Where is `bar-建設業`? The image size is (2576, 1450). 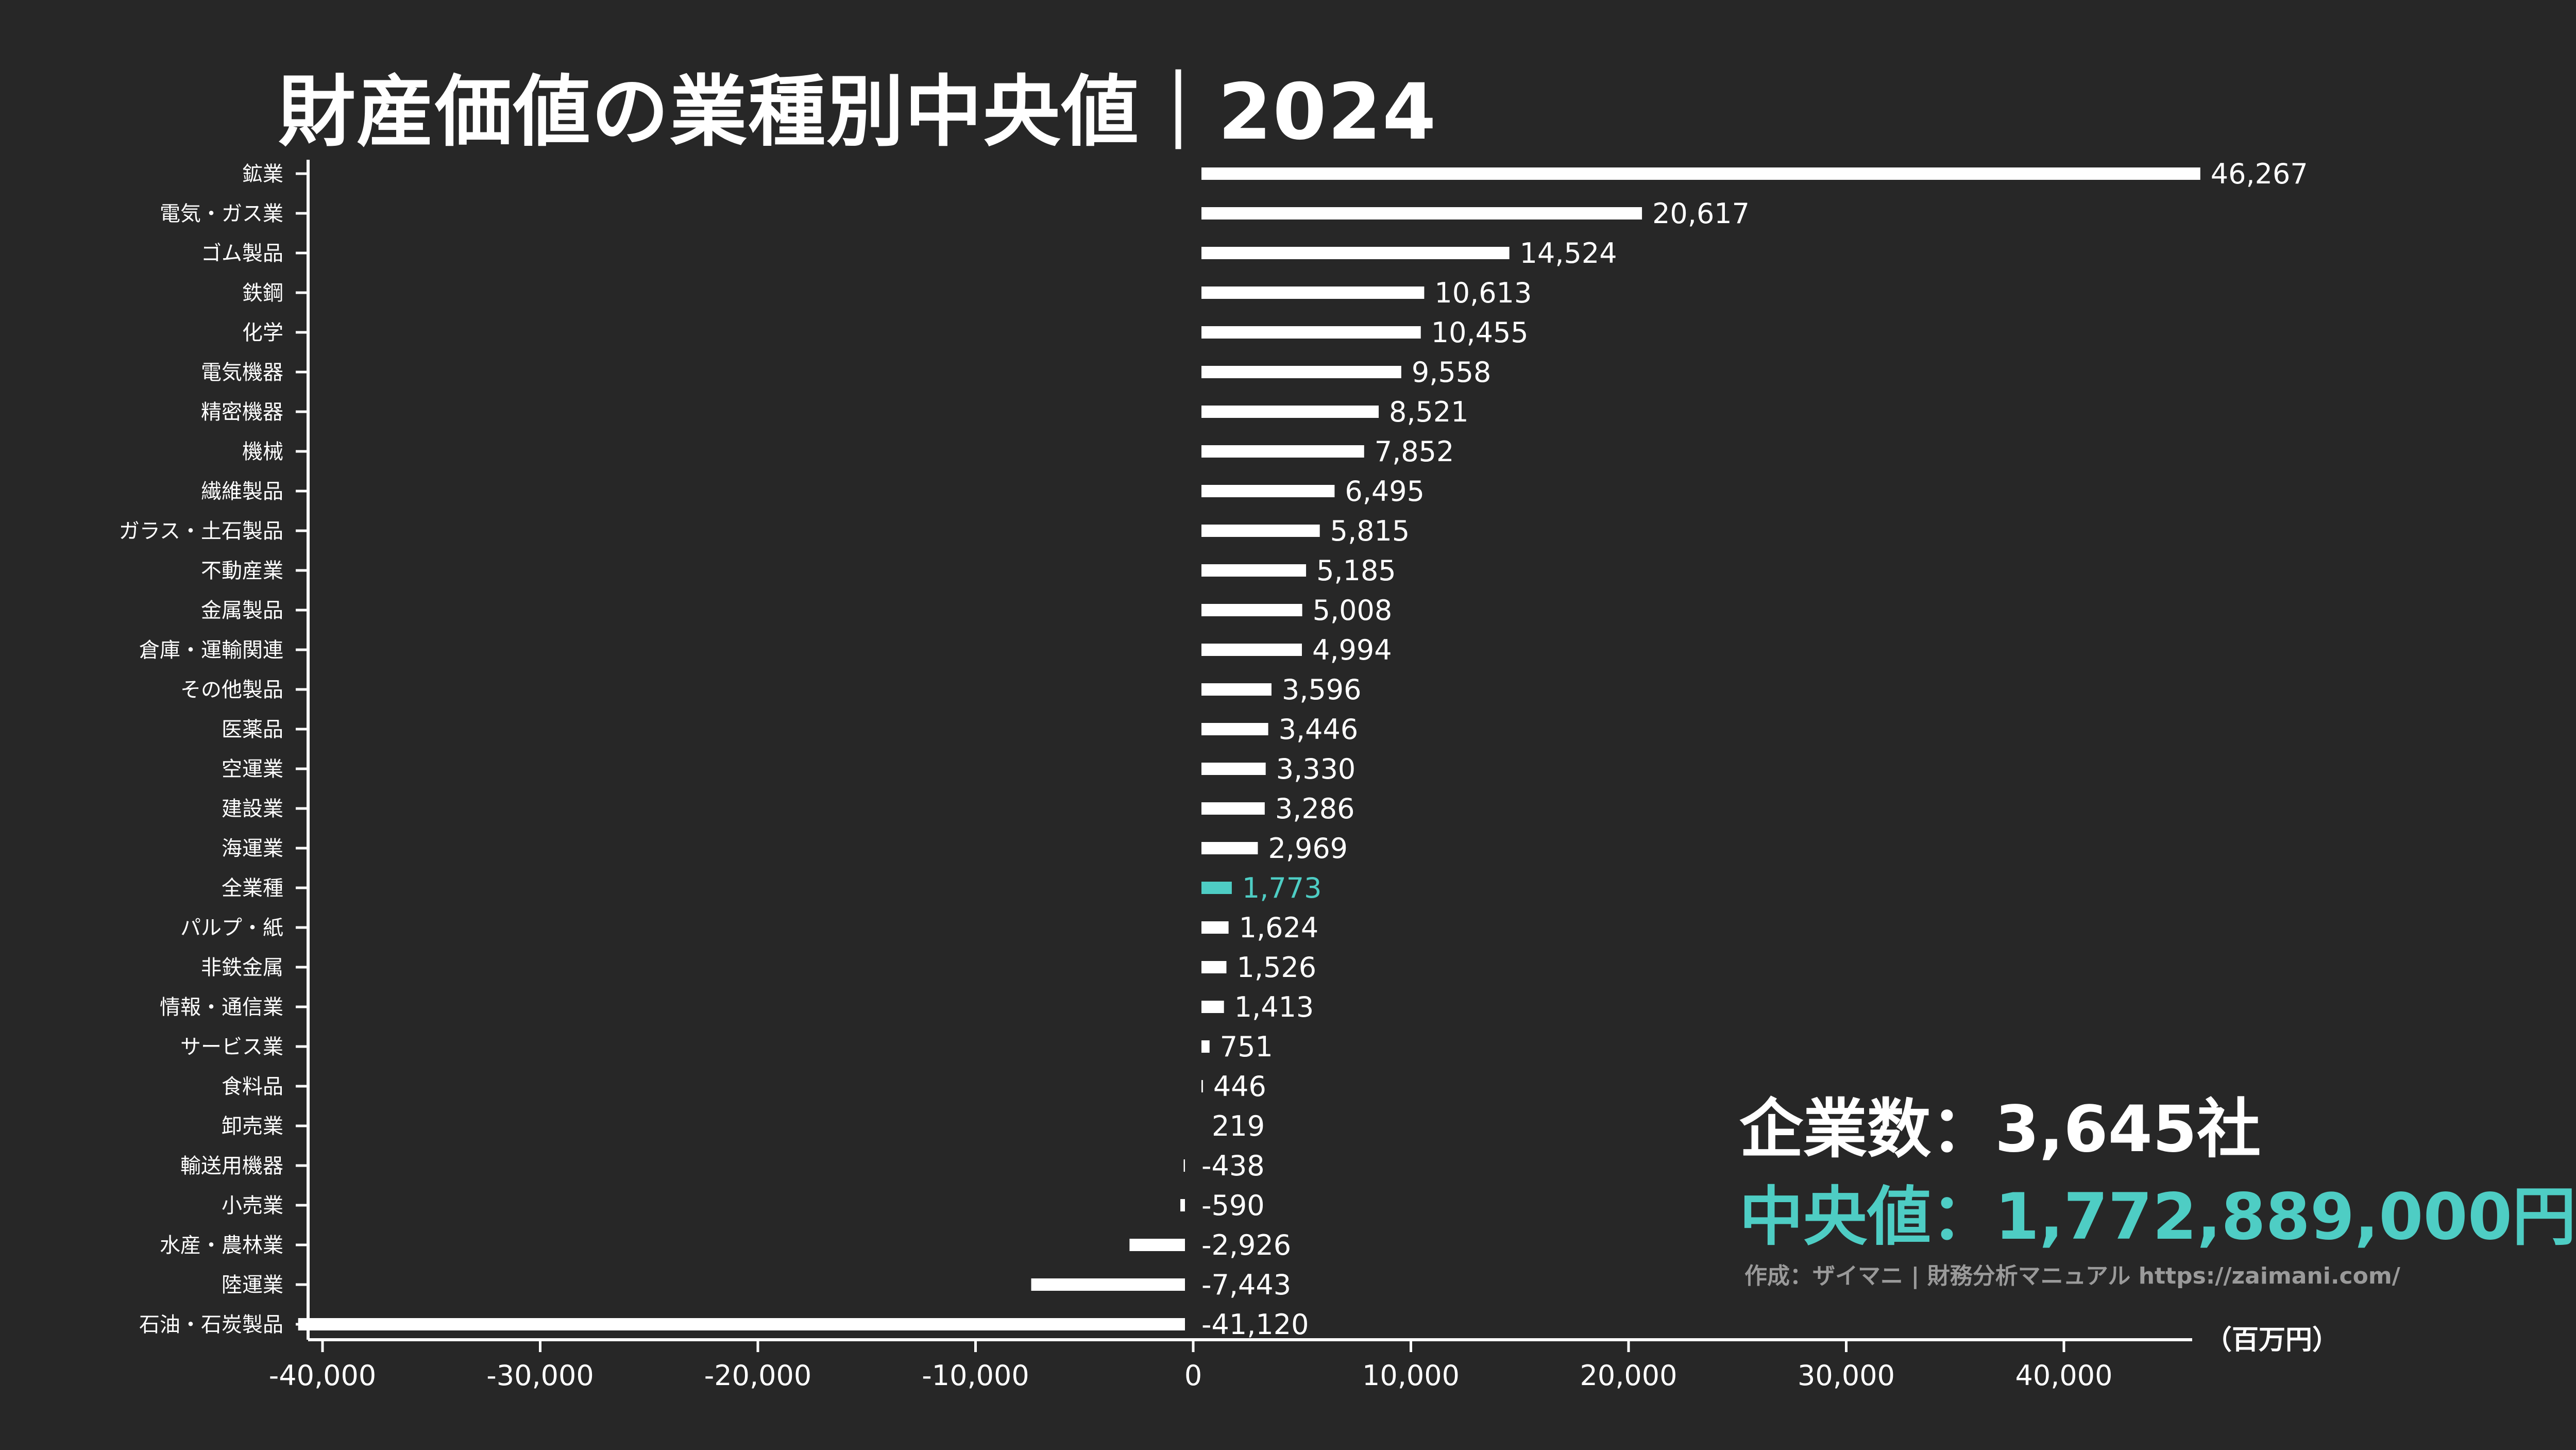
bar-建設業 is located at coordinates (1233, 808).